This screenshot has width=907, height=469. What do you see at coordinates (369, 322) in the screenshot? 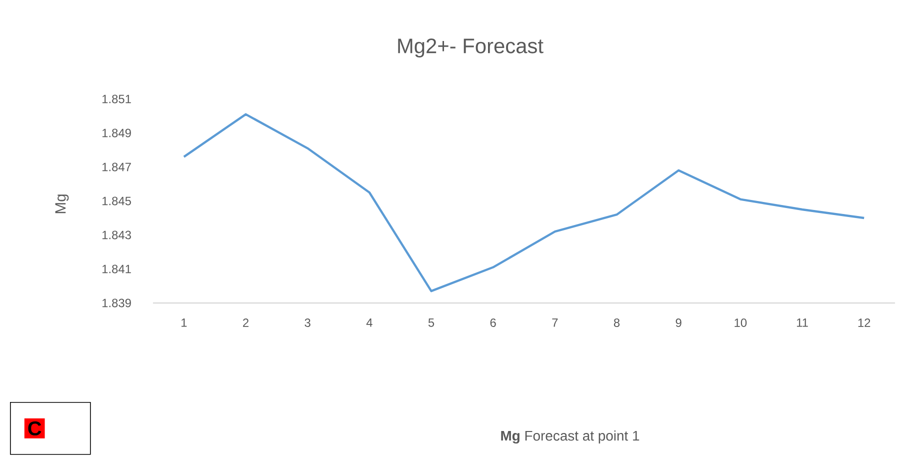
I see `x-tick-label: 4` at bounding box center [369, 322].